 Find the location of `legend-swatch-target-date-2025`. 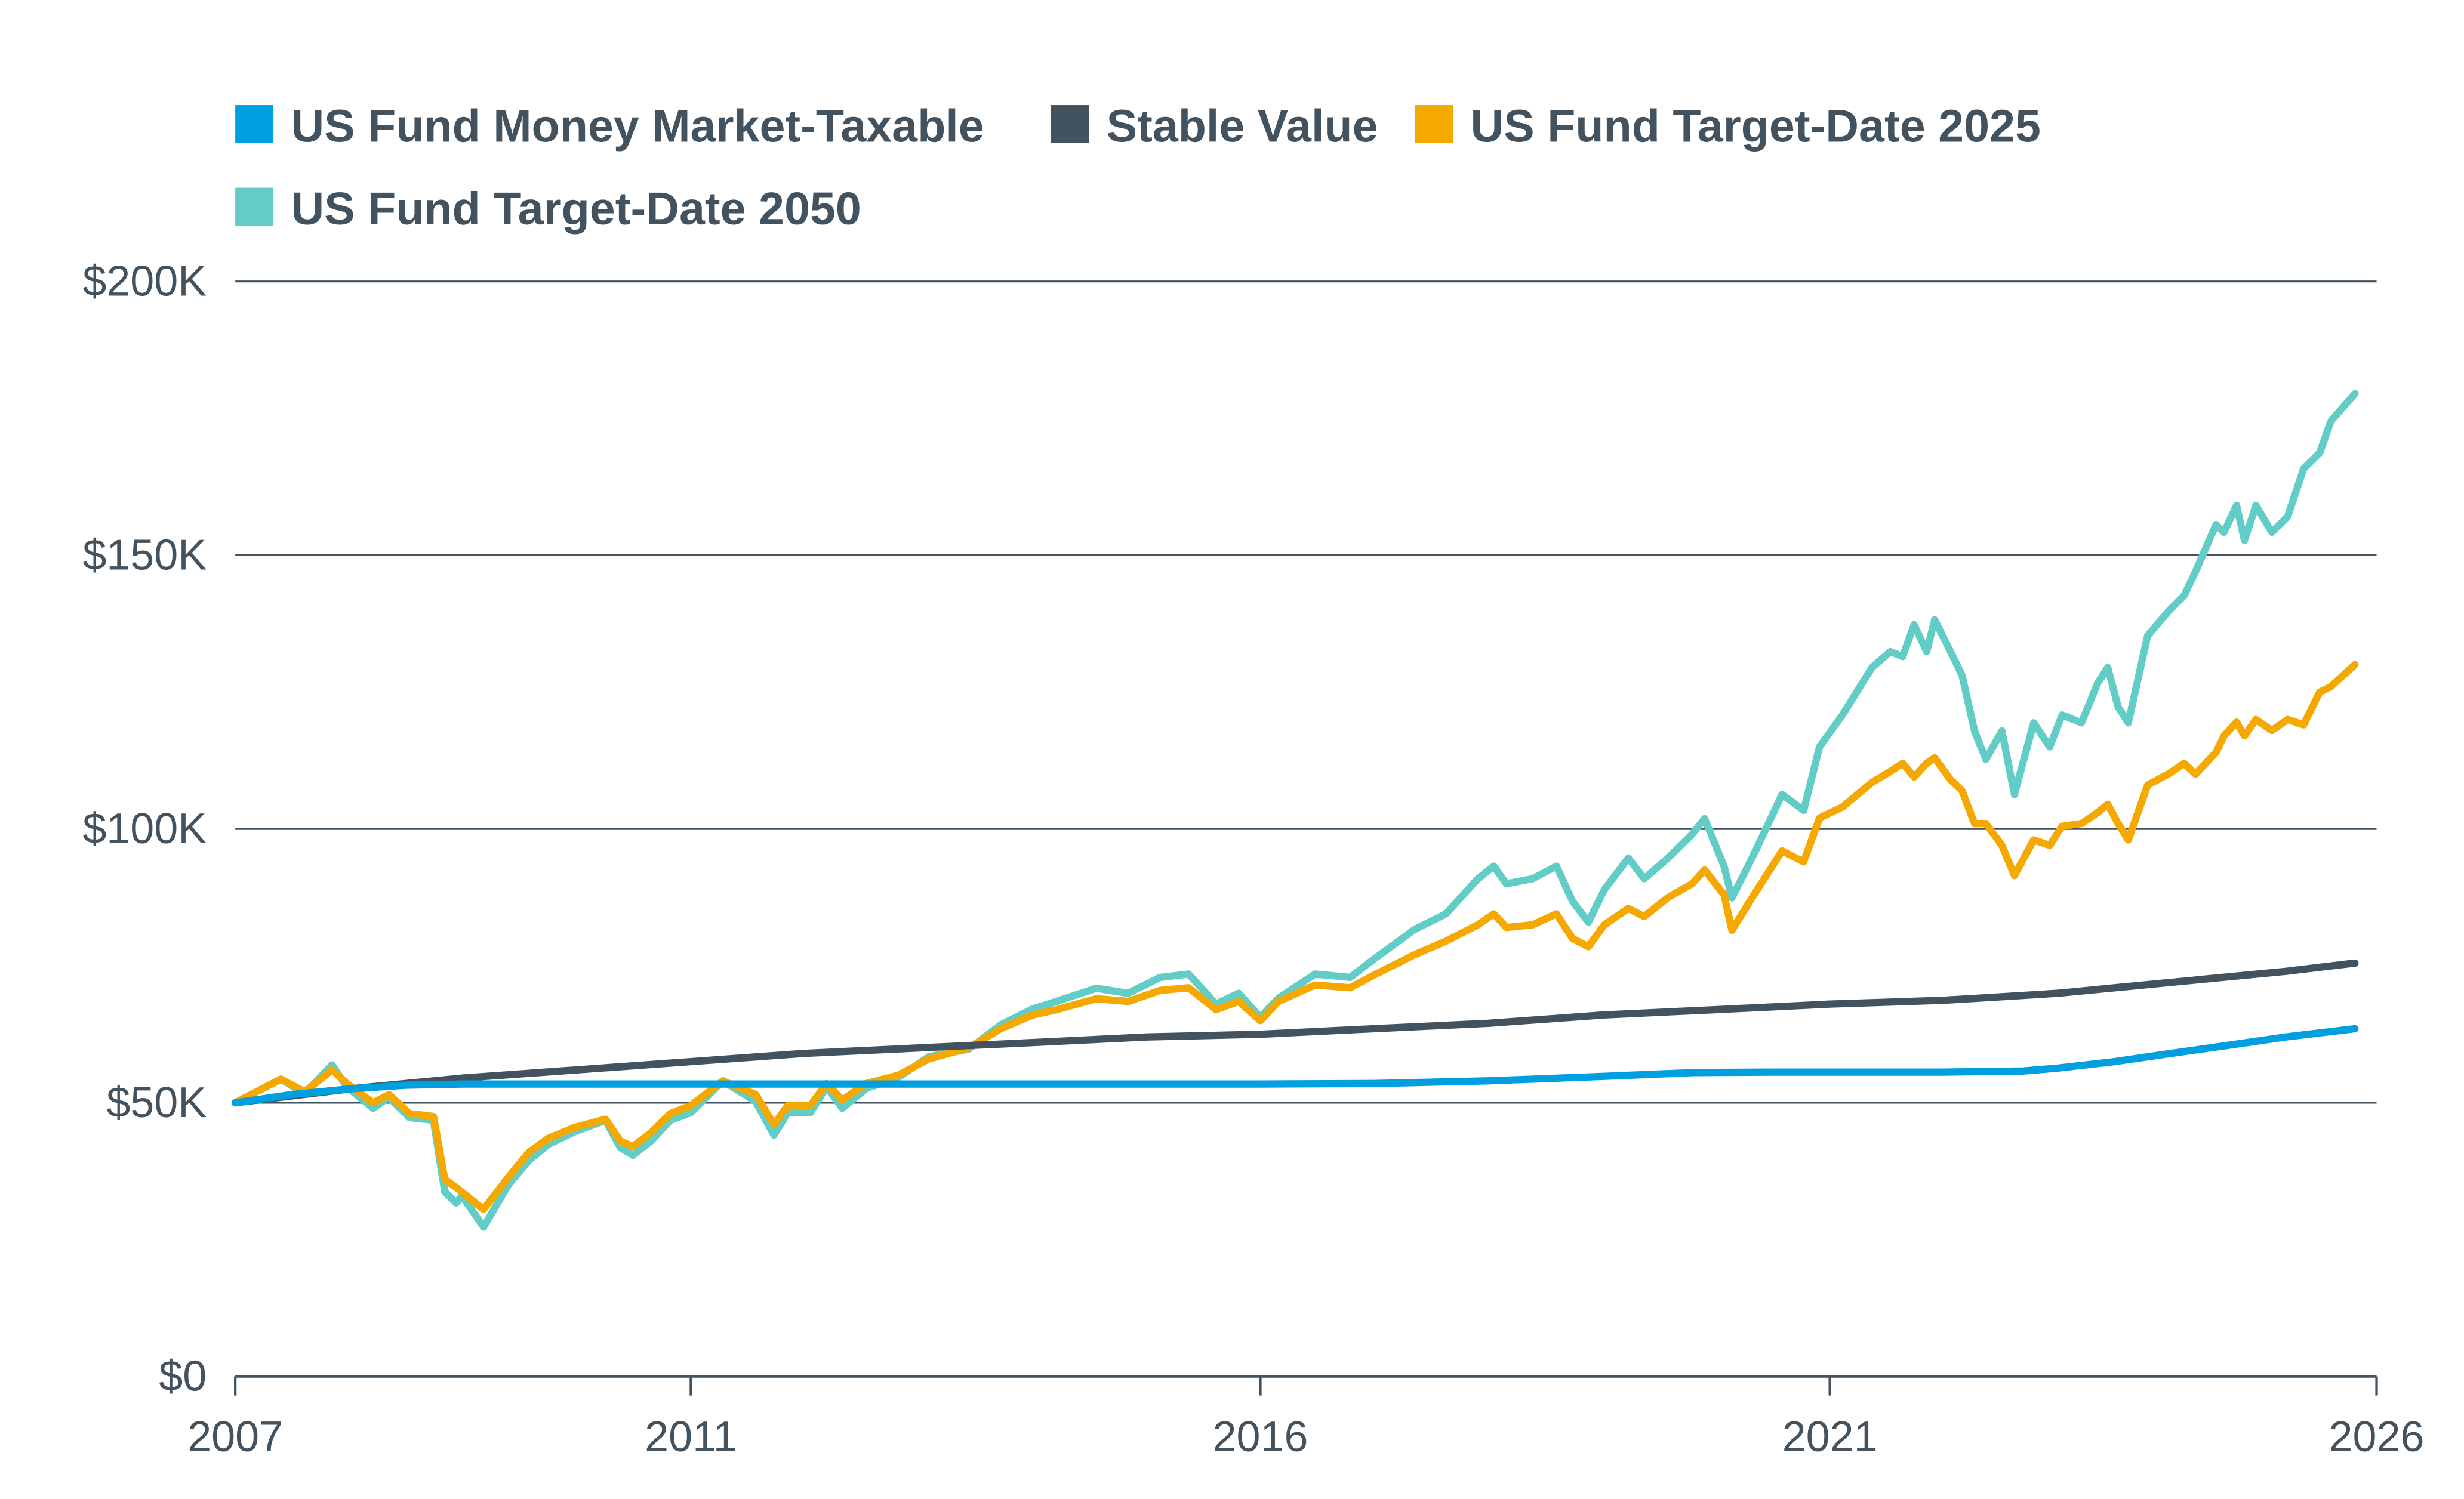

legend-swatch-target-date-2025 is located at coordinates (1434, 124).